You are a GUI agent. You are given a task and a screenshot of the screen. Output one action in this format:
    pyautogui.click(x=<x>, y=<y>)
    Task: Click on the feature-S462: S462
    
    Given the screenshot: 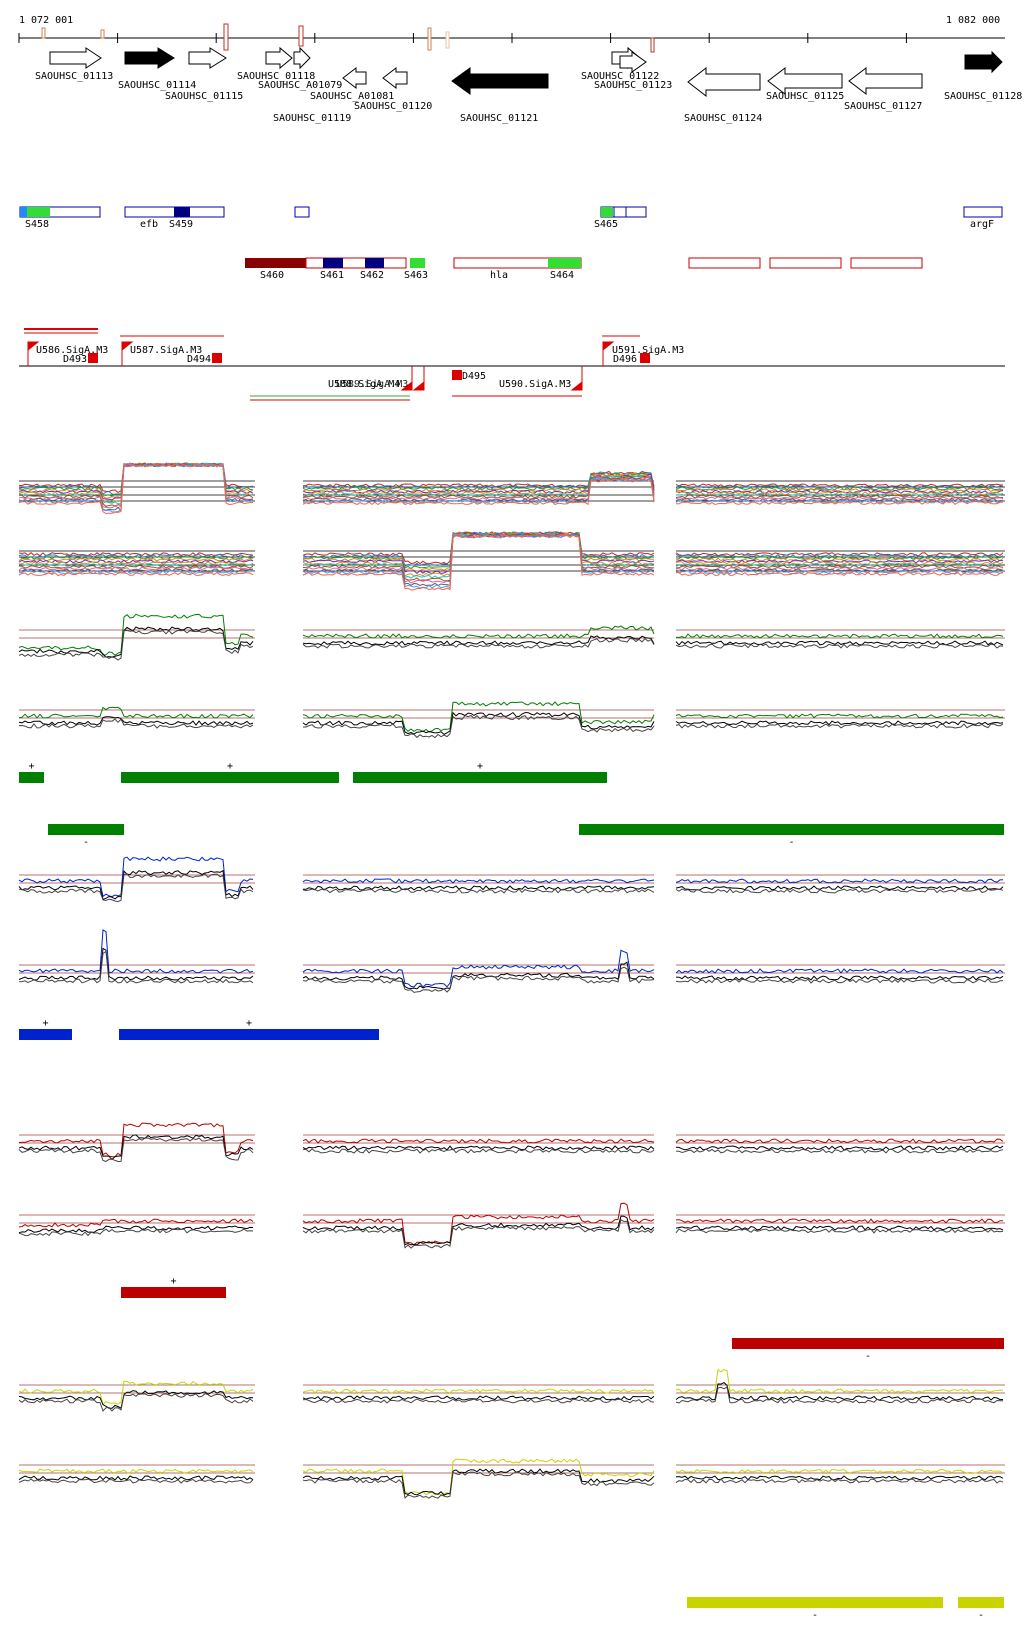 What is the action you would take?
    pyautogui.click(x=372, y=275)
    